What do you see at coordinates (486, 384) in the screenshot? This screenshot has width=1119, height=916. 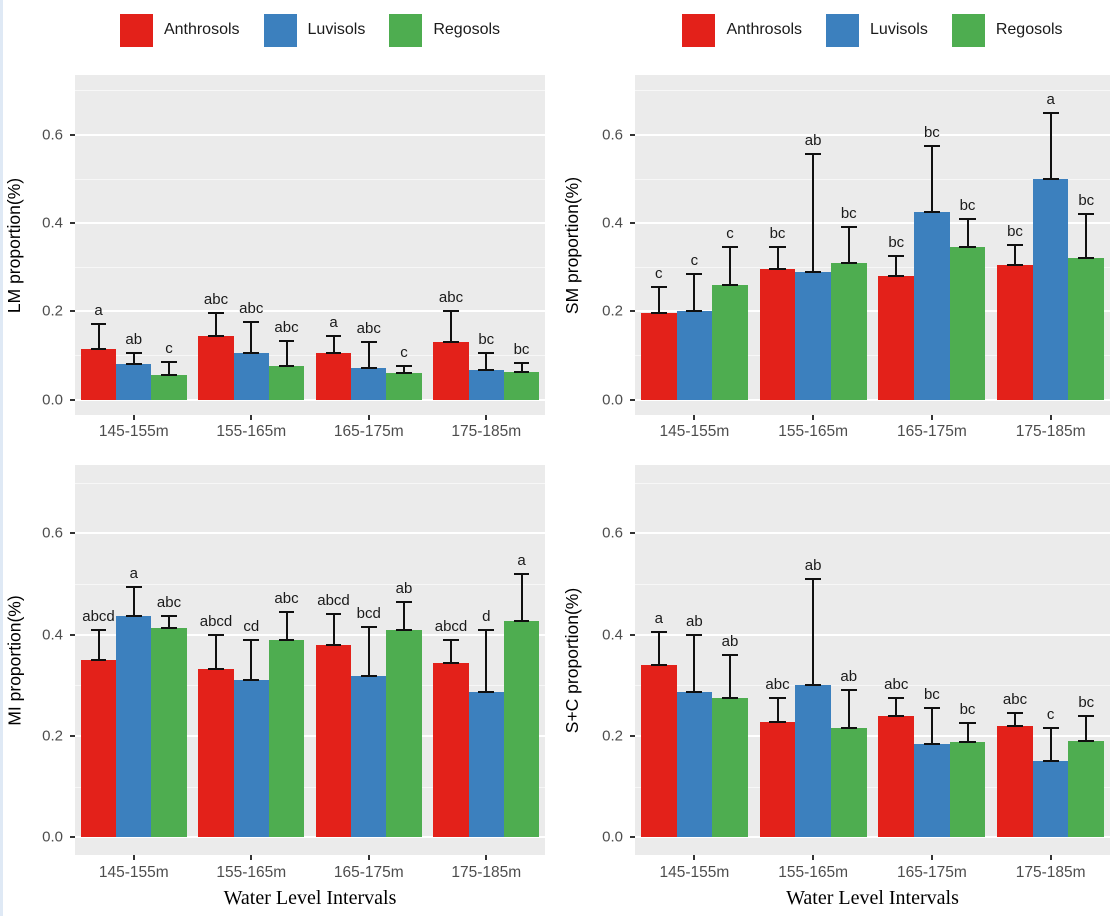 I see `bar-luvisols-175-185m` at bounding box center [486, 384].